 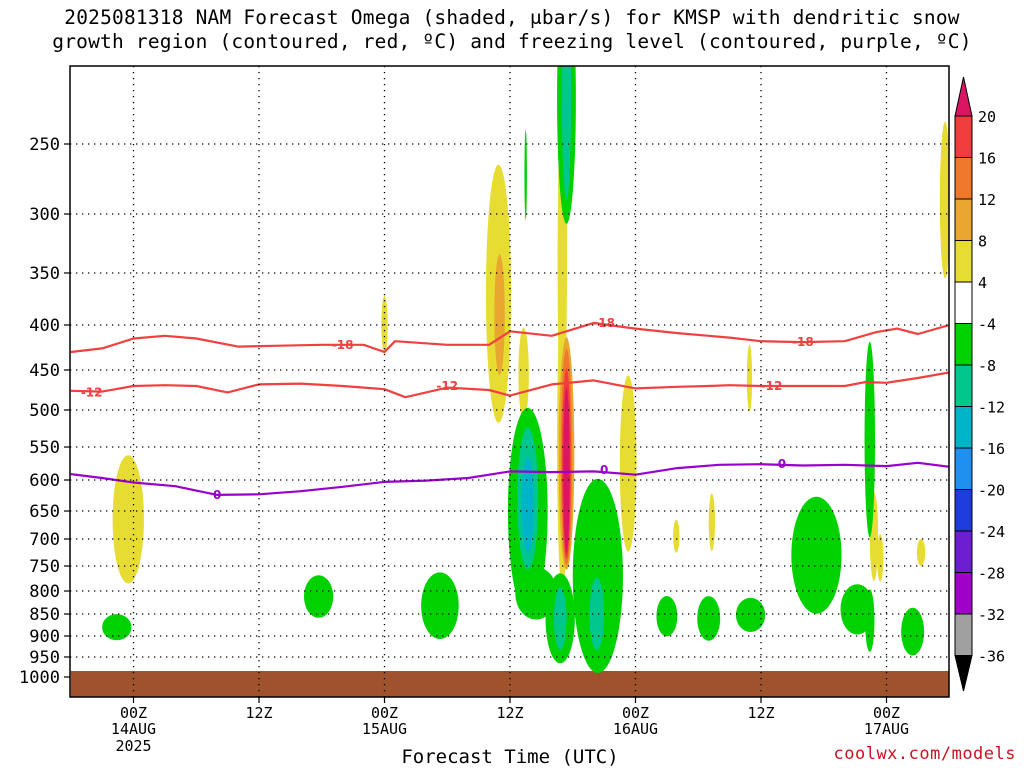 What do you see at coordinates (987, 366) in the screenshot?
I see `colorbar-label: -8` at bounding box center [987, 366].